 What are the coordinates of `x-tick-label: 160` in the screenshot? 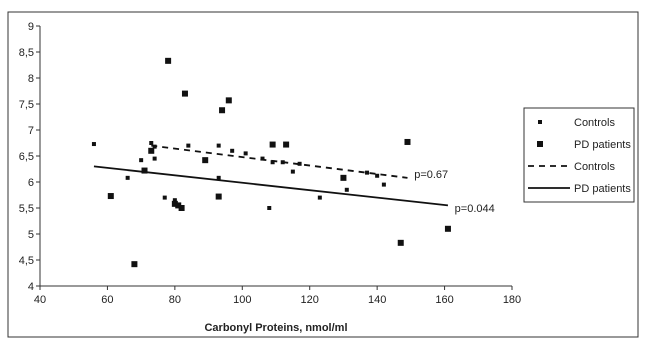 It's located at (444, 300).